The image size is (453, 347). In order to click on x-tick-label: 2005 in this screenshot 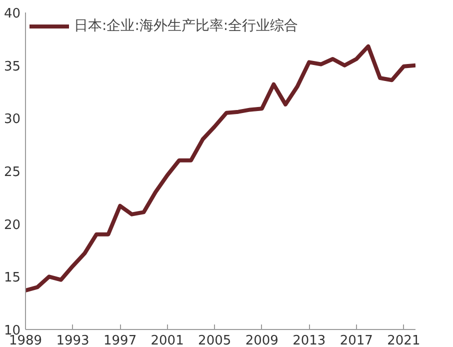, I will do `click(215, 340)`.